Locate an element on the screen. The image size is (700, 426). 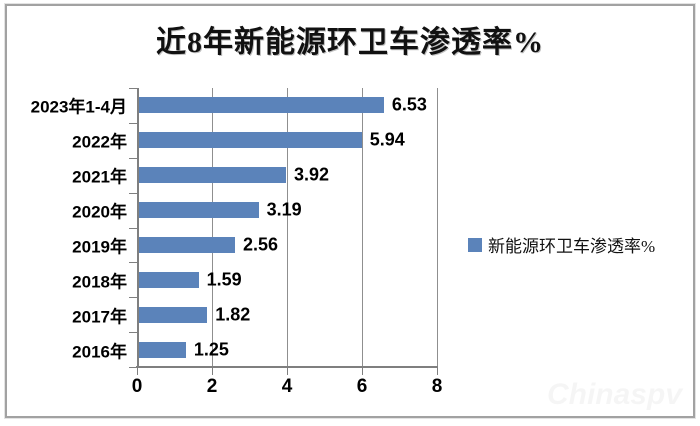
category-label: 2022年 is located at coordinates (99, 142).